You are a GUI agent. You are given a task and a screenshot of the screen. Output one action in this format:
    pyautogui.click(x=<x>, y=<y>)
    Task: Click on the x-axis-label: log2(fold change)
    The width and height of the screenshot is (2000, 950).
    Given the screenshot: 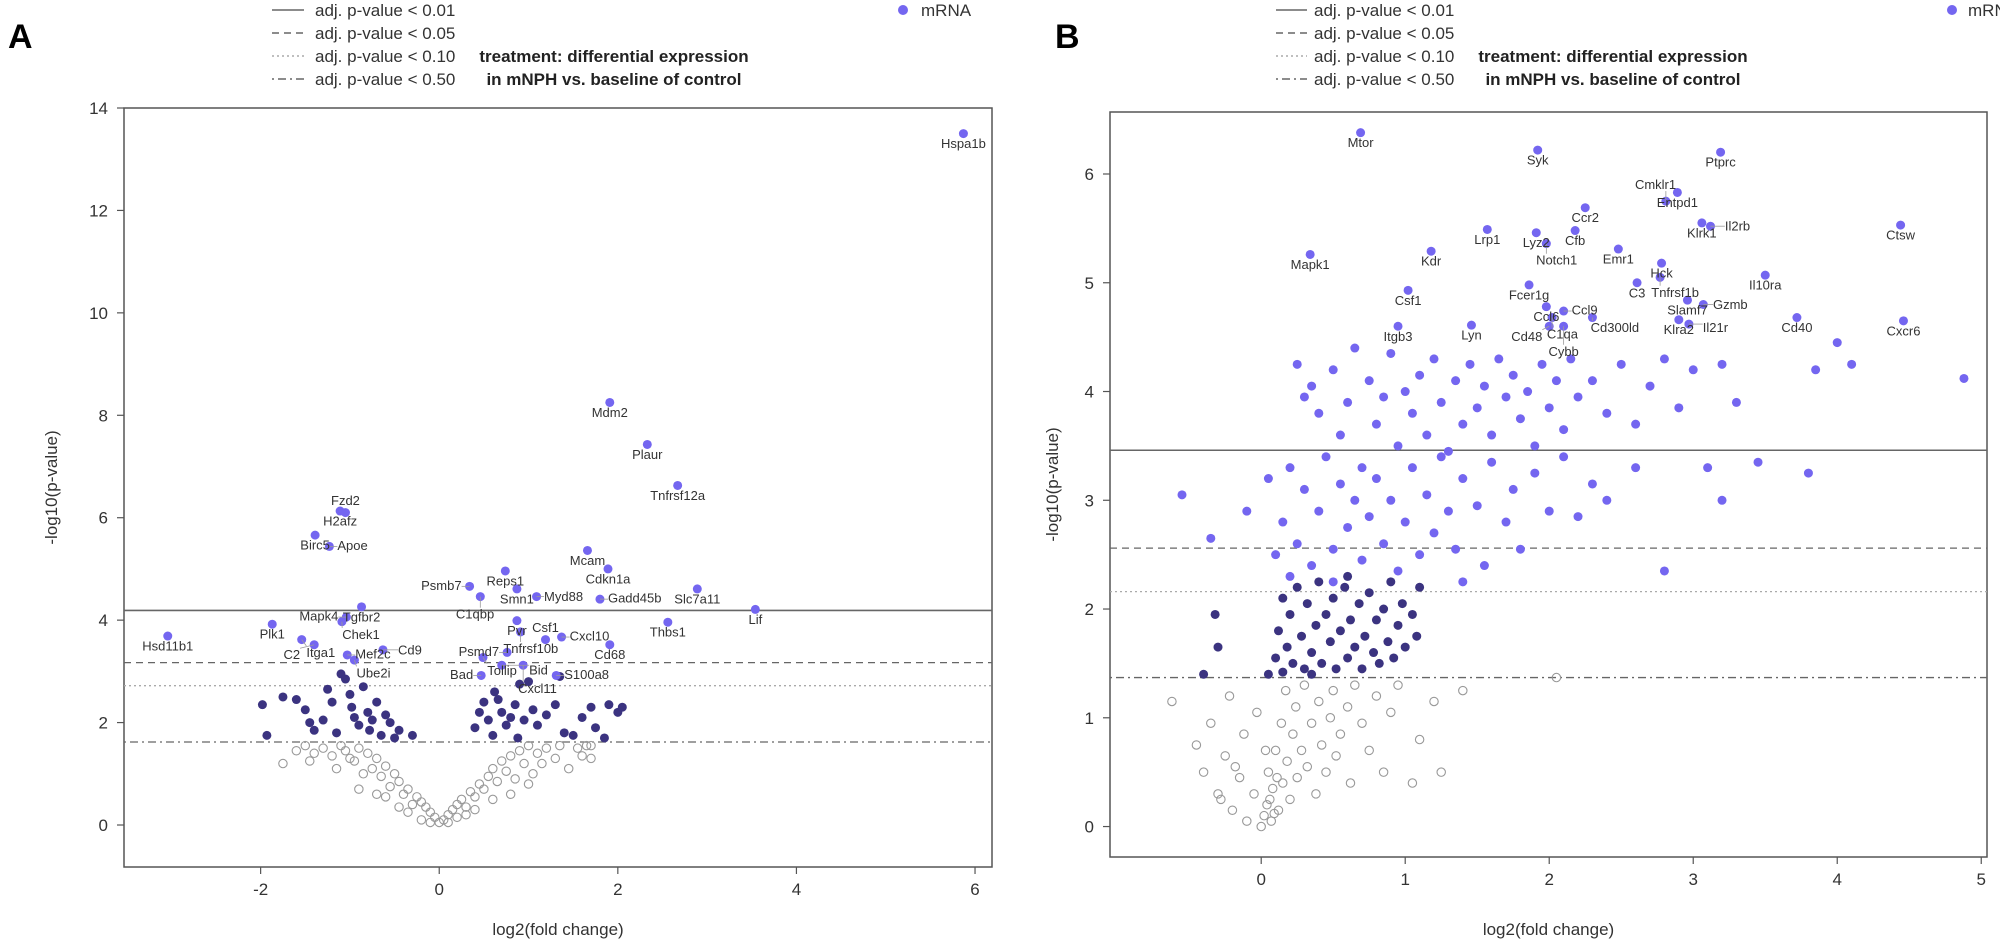 What is the action you would take?
    pyautogui.click(x=557, y=929)
    